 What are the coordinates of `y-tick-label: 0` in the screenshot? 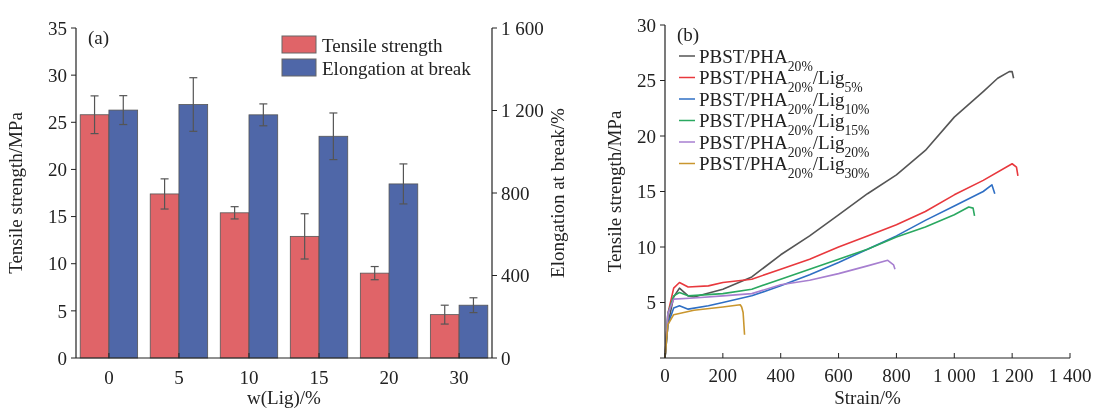 It's located at (62, 358).